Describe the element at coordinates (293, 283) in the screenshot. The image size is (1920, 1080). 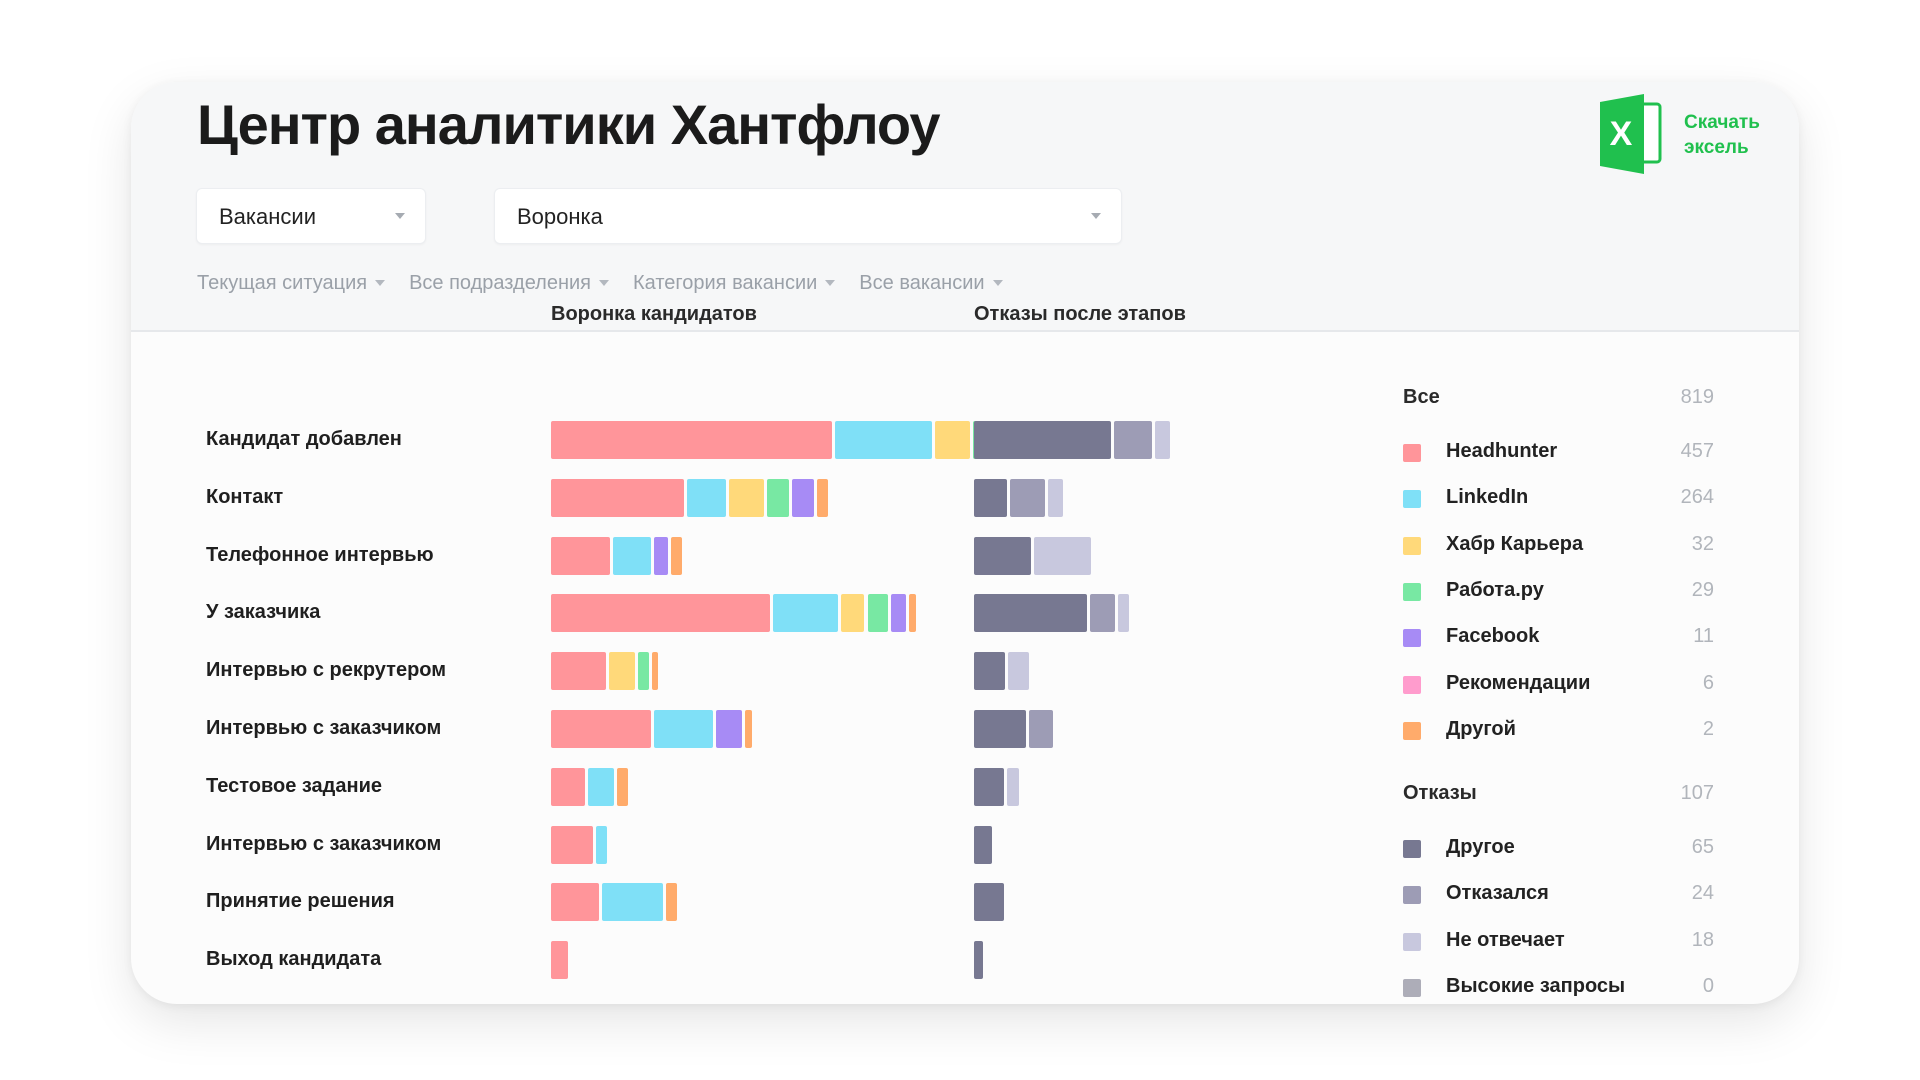
I see `filter-period: Текущая ситуация` at that location.